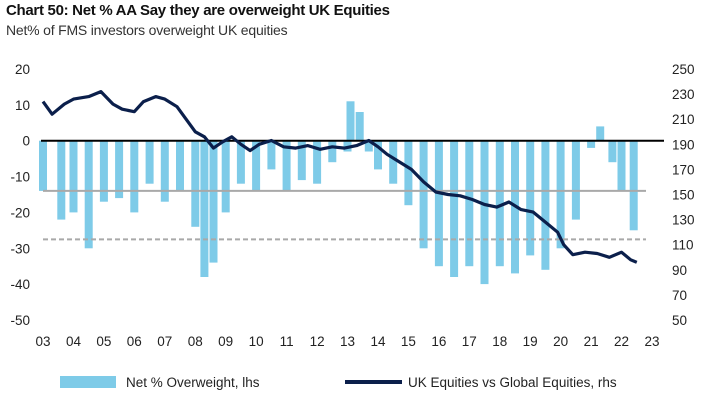 The image size is (713, 415). What do you see at coordinates (20, 248) in the screenshot?
I see `y-left-tick-5: -30` at bounding box center [20, 248].